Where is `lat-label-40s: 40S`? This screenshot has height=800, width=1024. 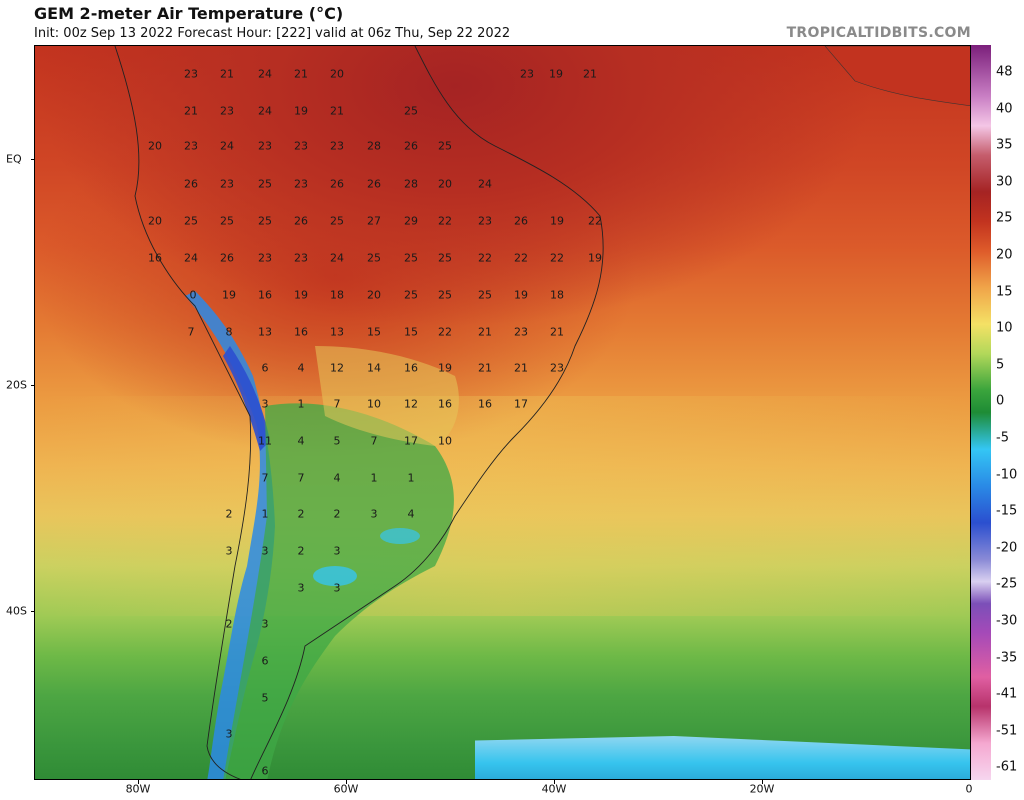 lat-label-40s: 40S is located at coordinates (16, 611).